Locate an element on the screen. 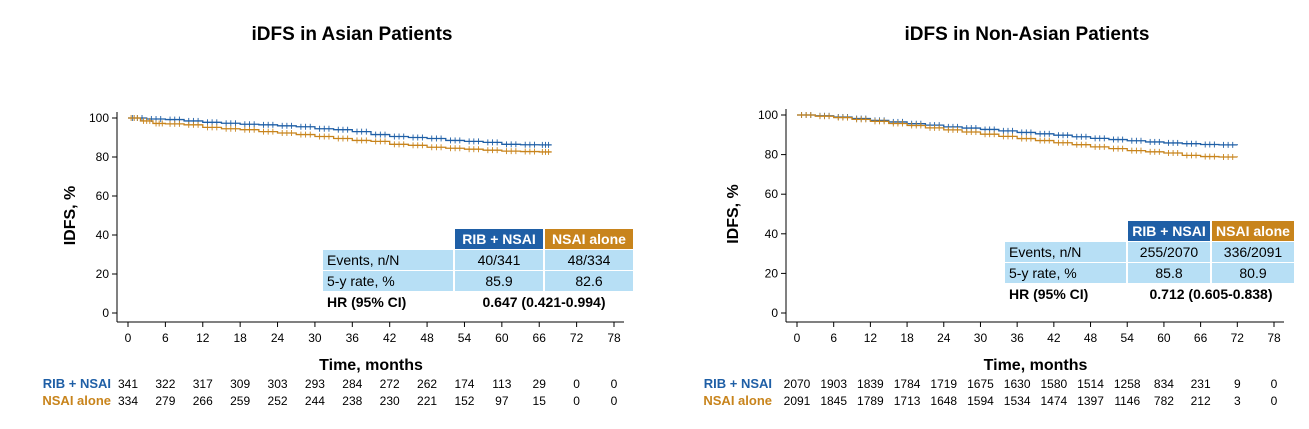  risk-count: 1630 is located at coordinates (1017, 384).